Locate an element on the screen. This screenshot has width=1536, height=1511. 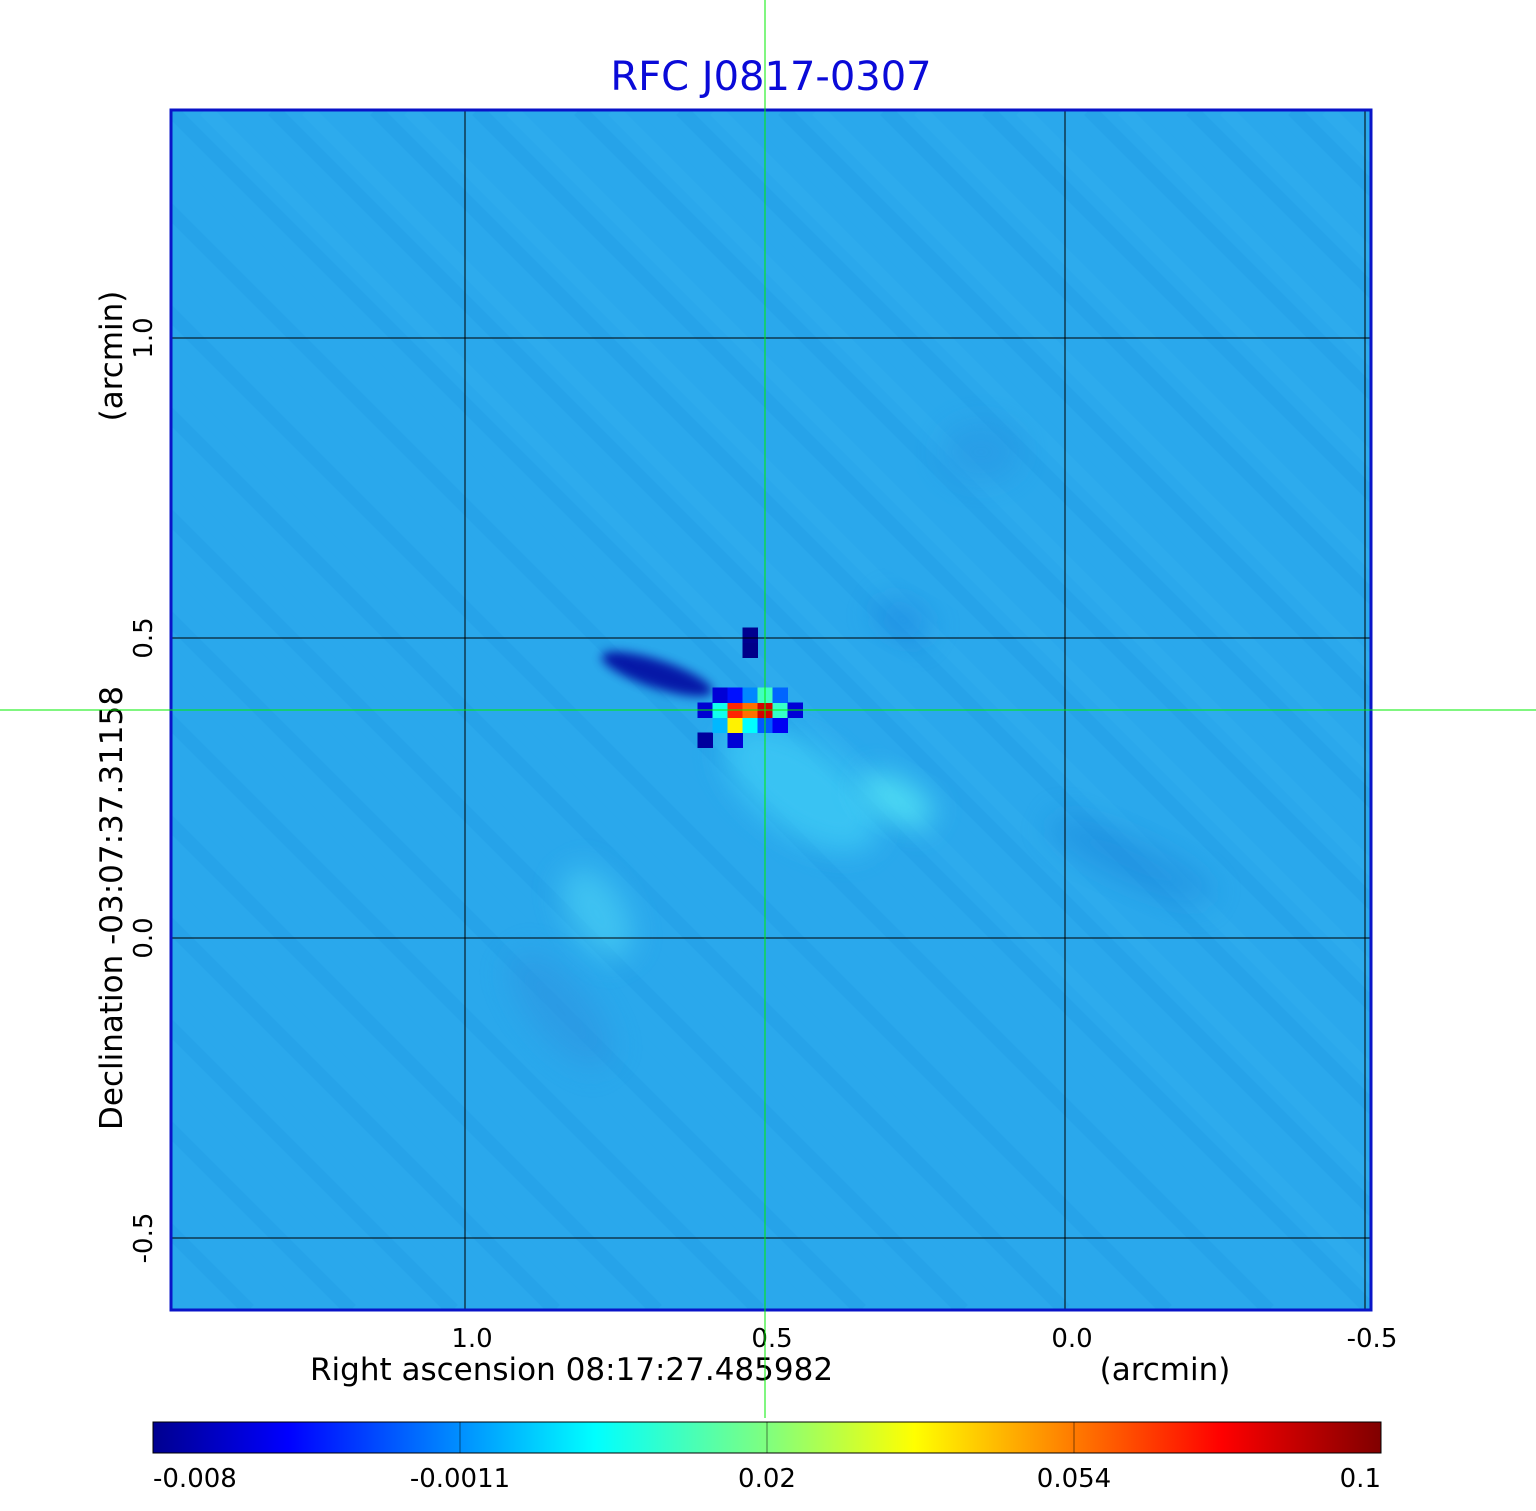
y-tick-label: -0.5 is located at coordinates (144, 1238).